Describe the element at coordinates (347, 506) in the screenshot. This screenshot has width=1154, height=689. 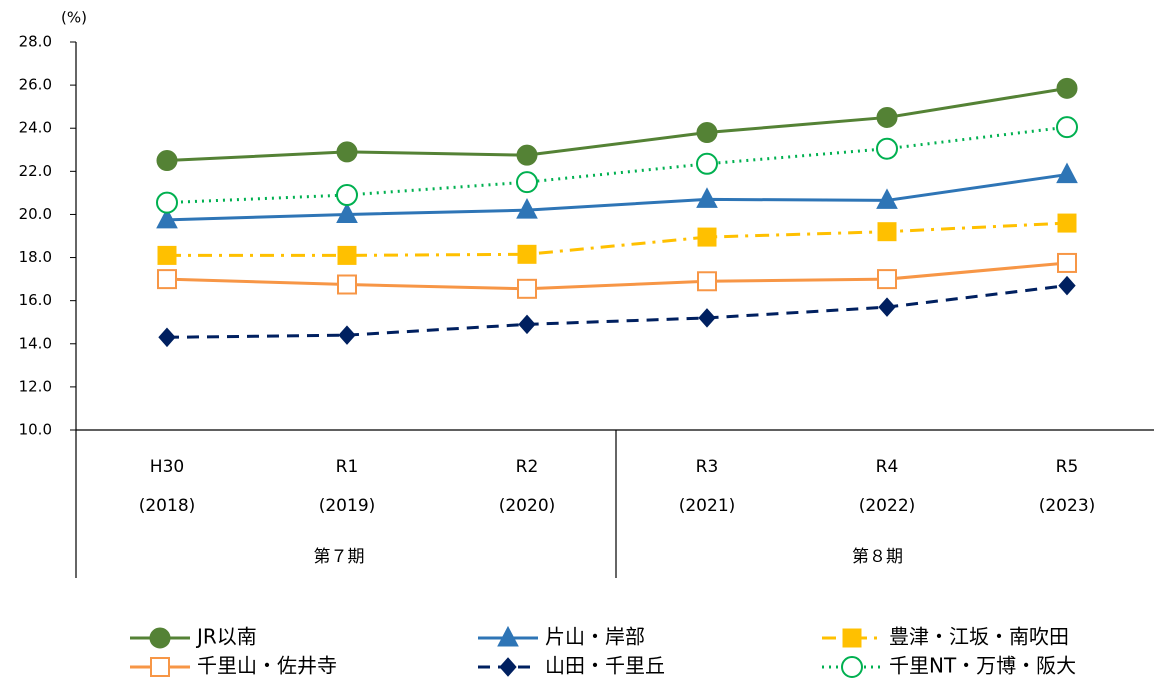
I see `x-tick-sublabel: (2019)` at that location.